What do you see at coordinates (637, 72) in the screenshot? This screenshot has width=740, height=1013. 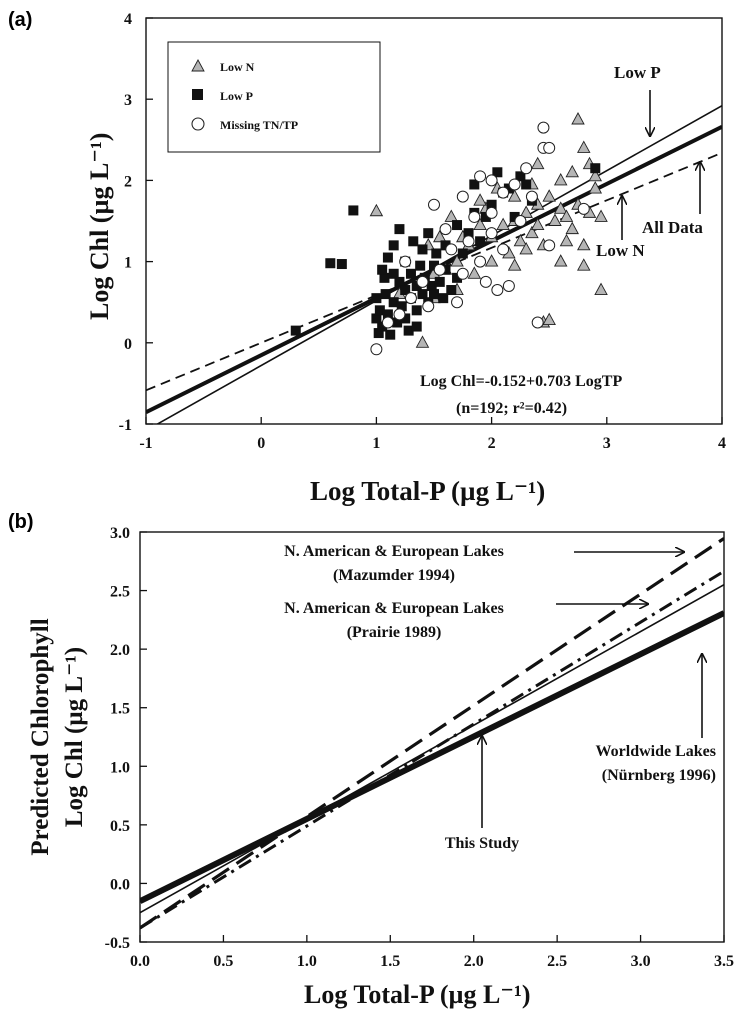 I see `annot-low-p: Low P` at bounding box center [637, 72].